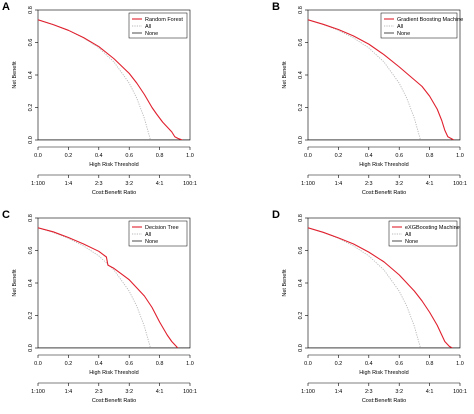 The image size is (474, 414). I want to click on legend-entry: Random Forest, so click(164, 20).